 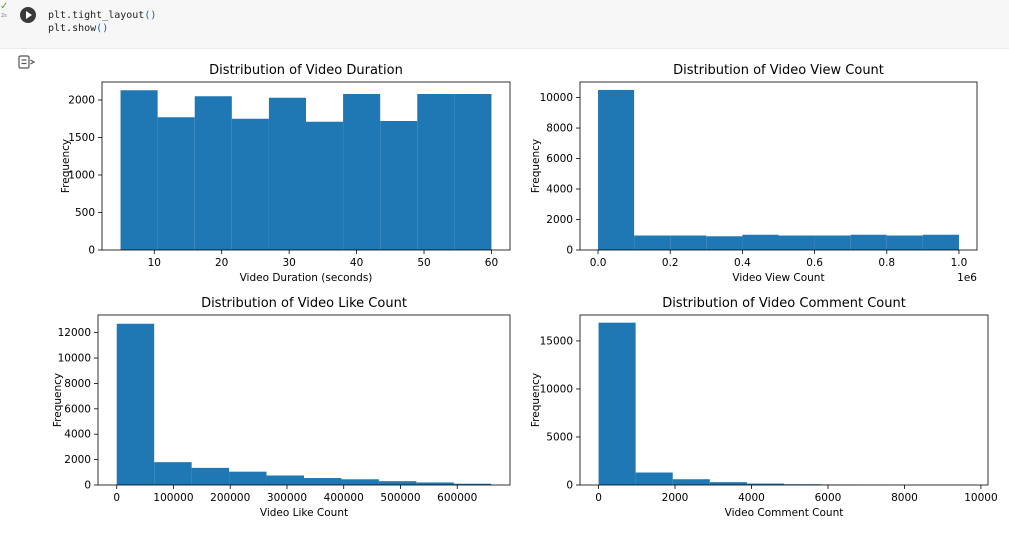 What do you see at coordinates (751, 498) in the screenshot?
I see `x-tick-label: 4000` at bounding box center [751, 498].